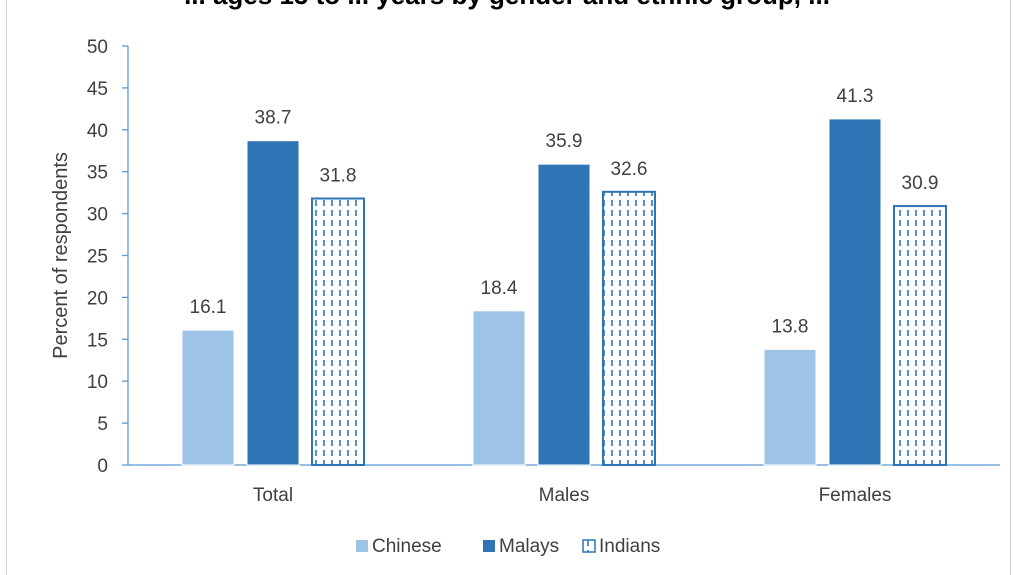 The image size is (1014, 575). I want to click on y-tick-label: 20, so click(97, 298).